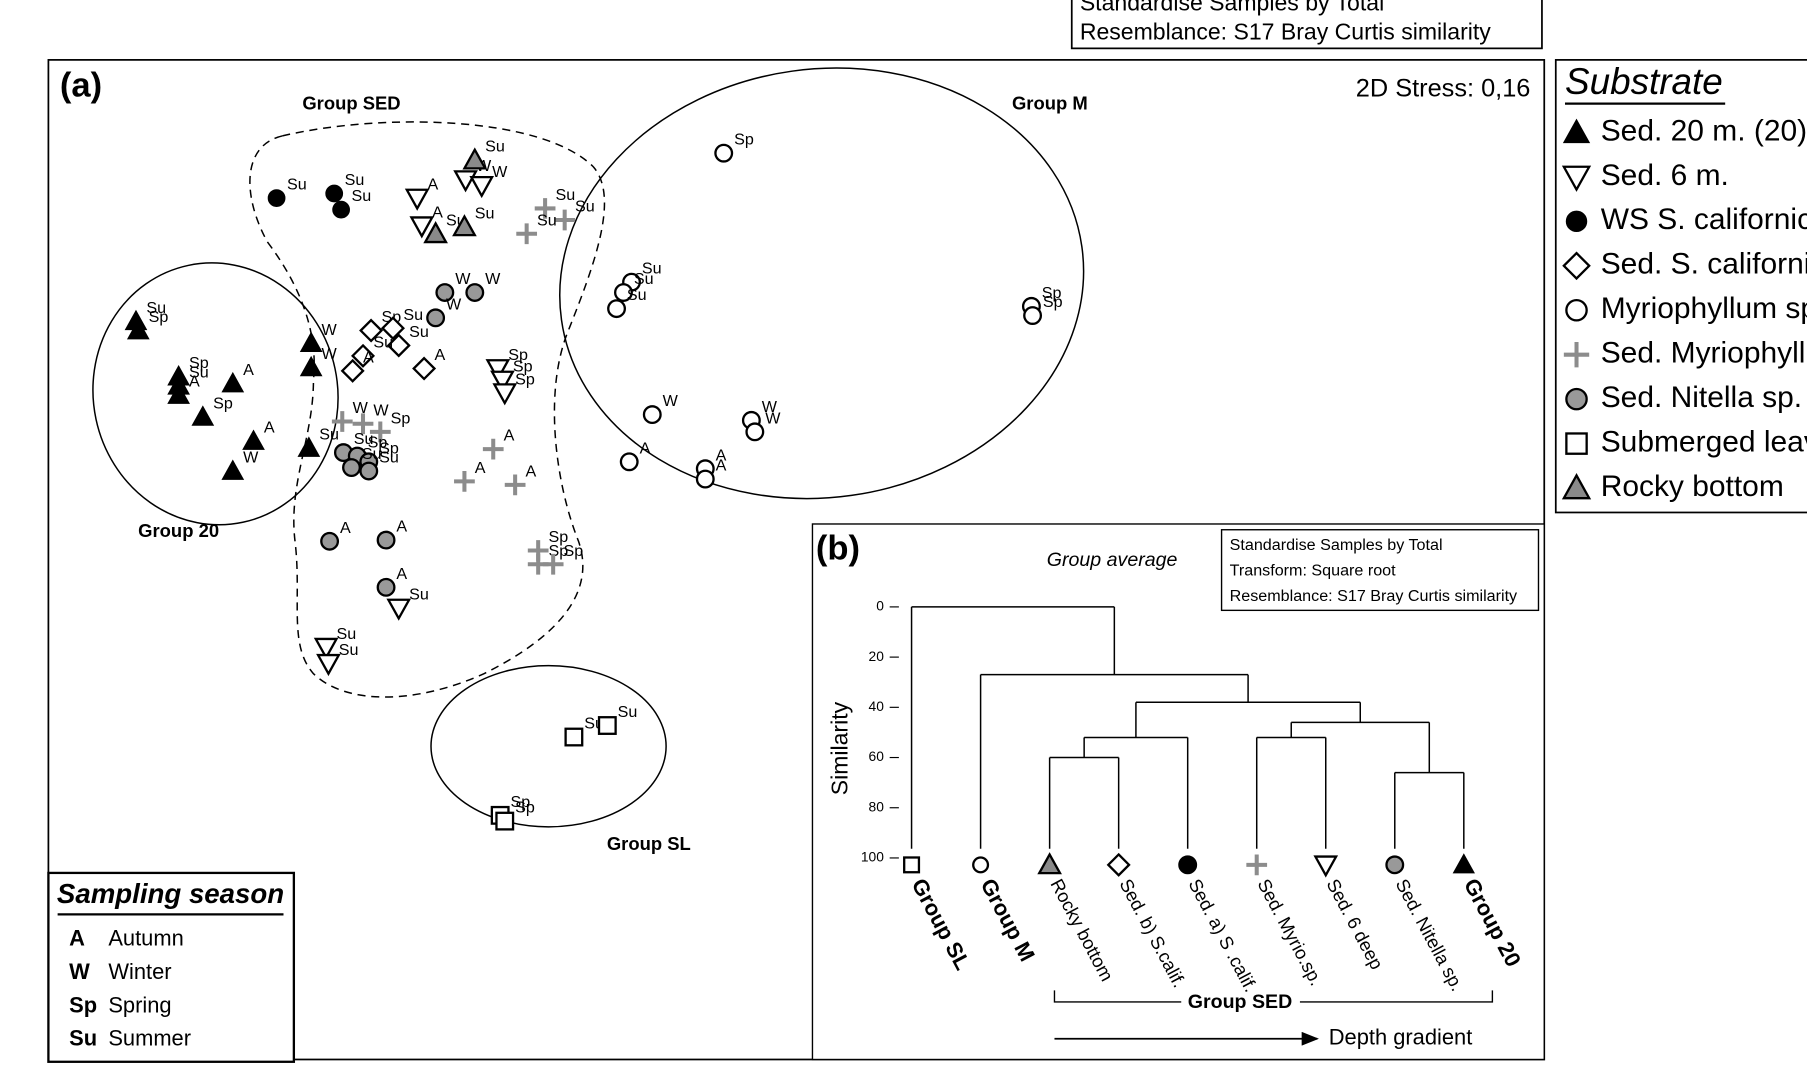 Image resolution: width=1807 pixels, height=1071 pixels. I want to click on legend-title: Substrate, so click(1644, 81).